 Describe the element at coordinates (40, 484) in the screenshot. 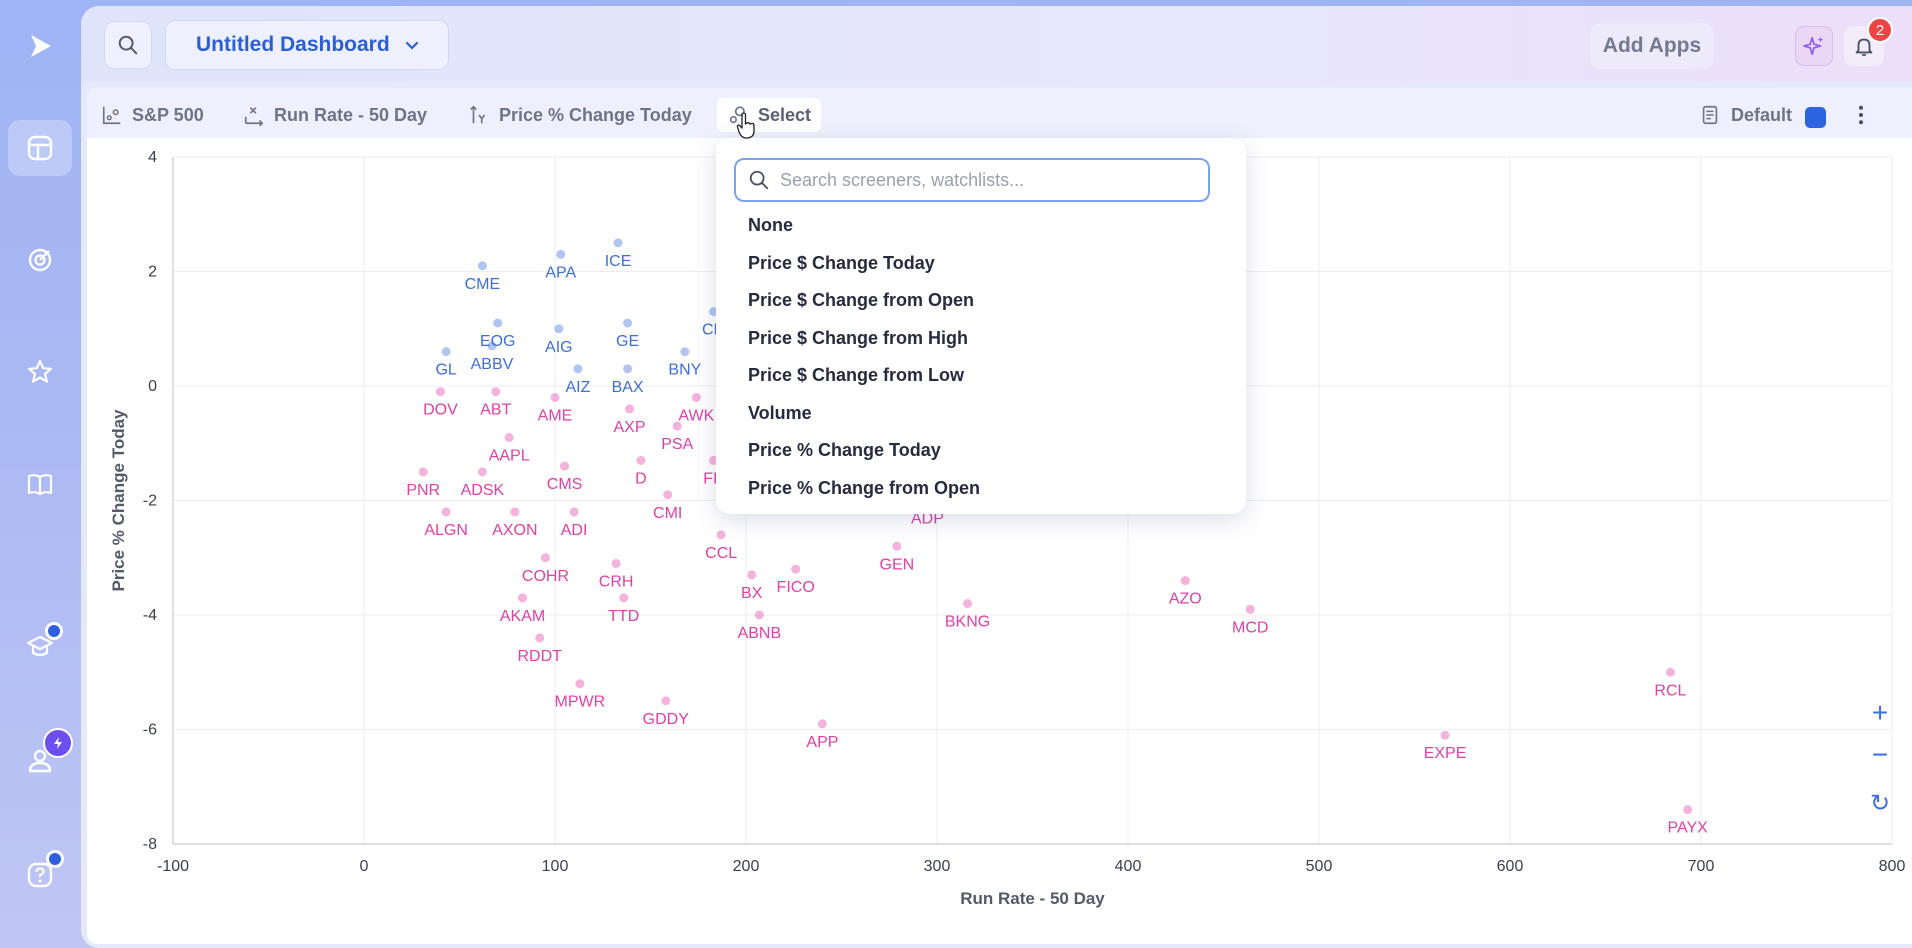

I see `nav-library` at that location.